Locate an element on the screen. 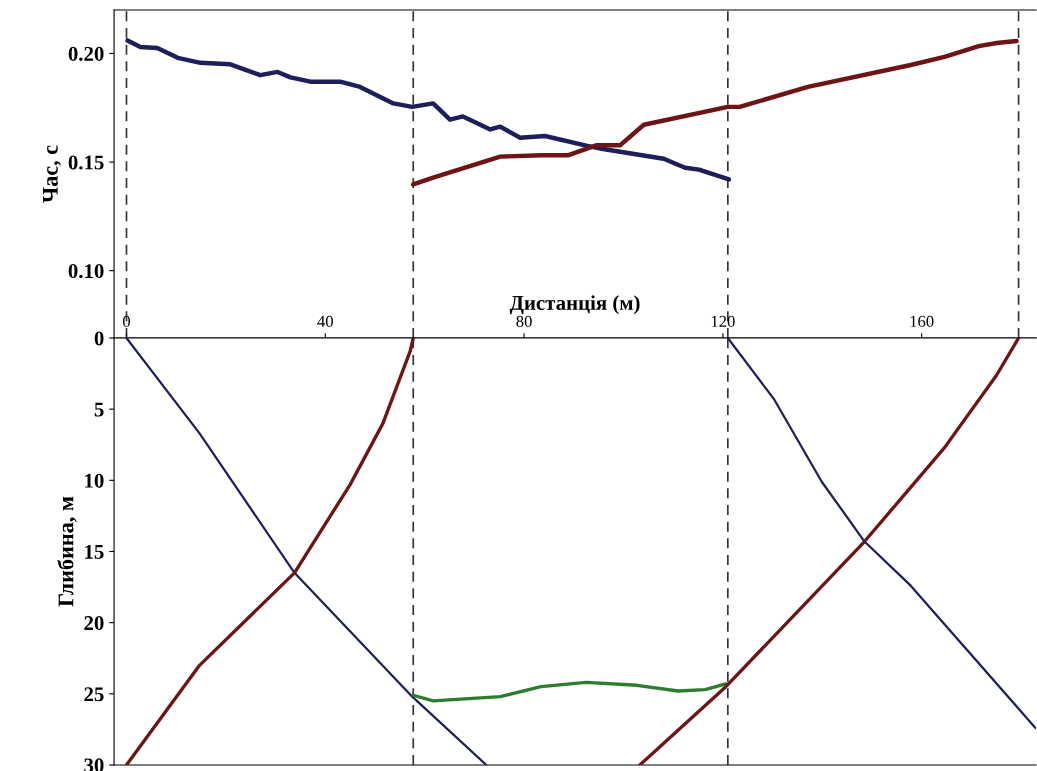 Image resolution: width=1037 pixels, height=771 pixels. y-tick-label: 5 is located at coordinates (99, 409).